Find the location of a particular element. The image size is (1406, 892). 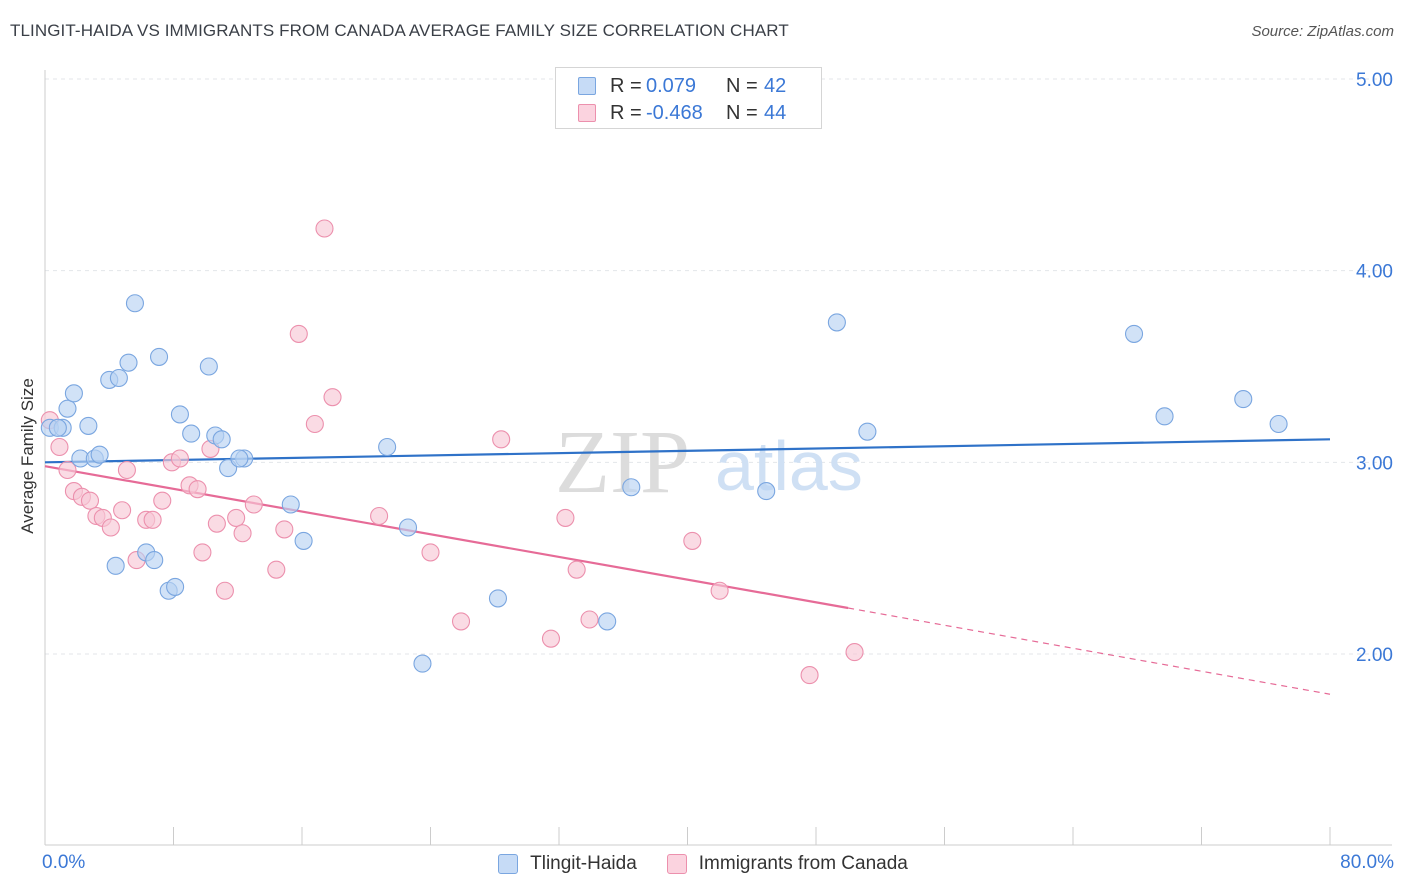

watermark-atlas: atlas is located at coordinates (789, 466).